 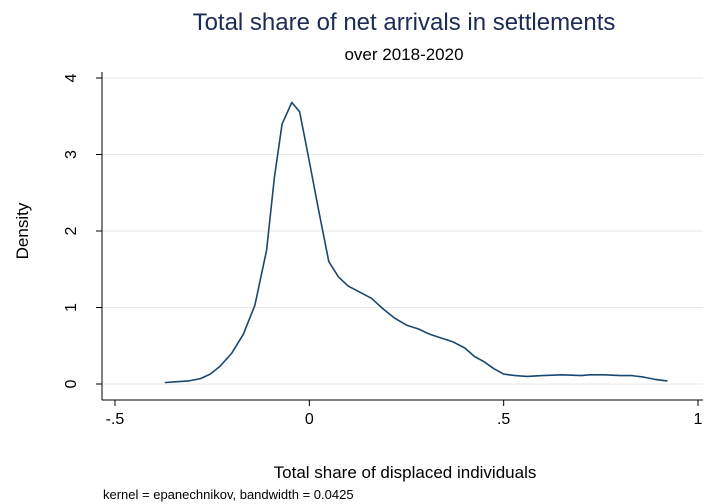 What do you see at coordinates (22, 230) in the screenshot?
I see `y-axis-label: Density` at bounding box center [22, 230].